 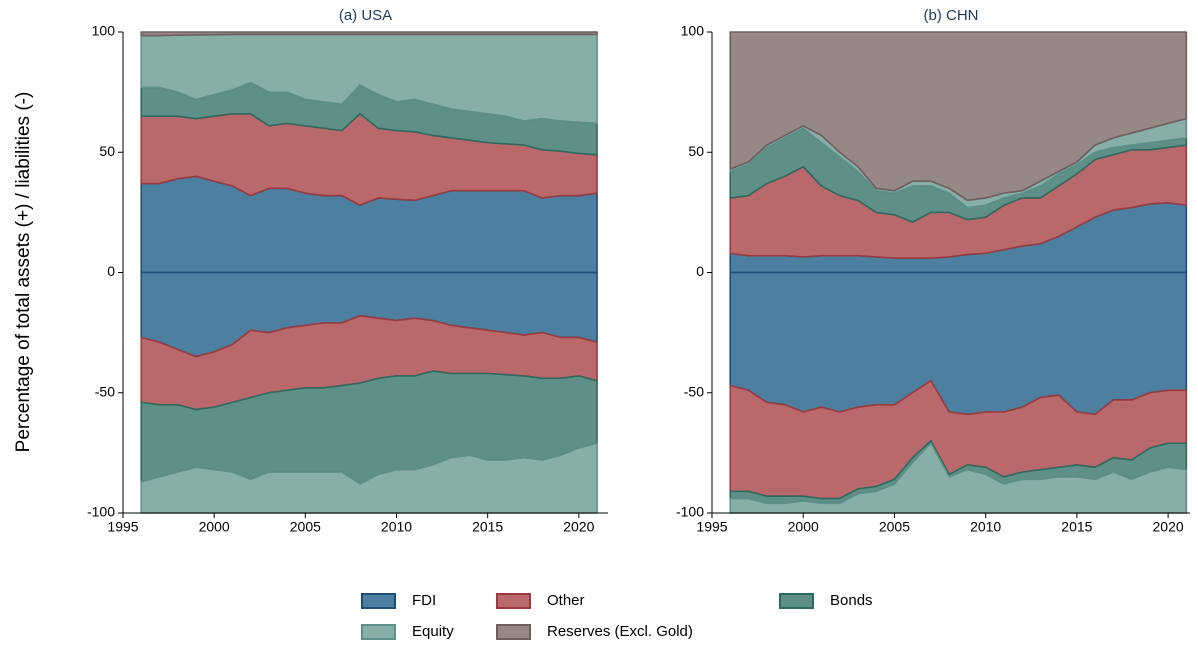 I want to click on legend-label: Reserves (Excl. Gold), so click(x=620, y=631).